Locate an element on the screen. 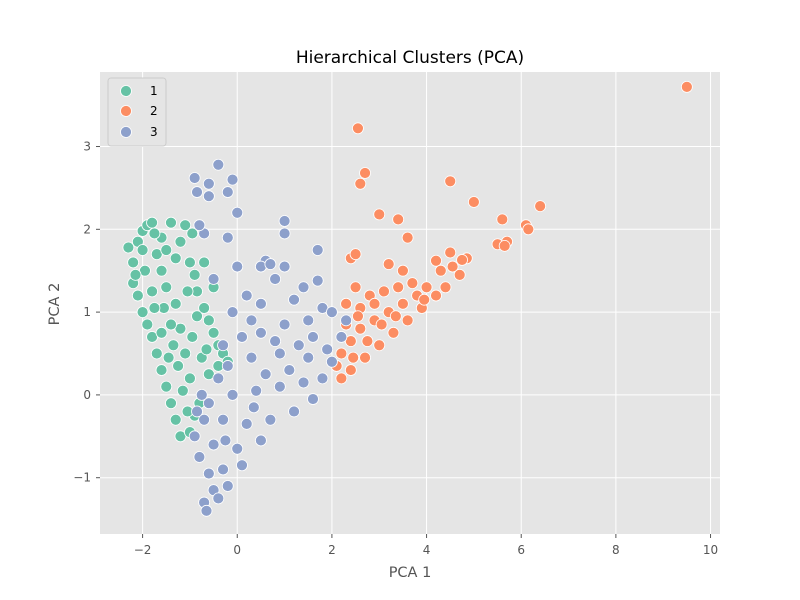  y-tick-label: 2 is located at coordinates (87, 229).